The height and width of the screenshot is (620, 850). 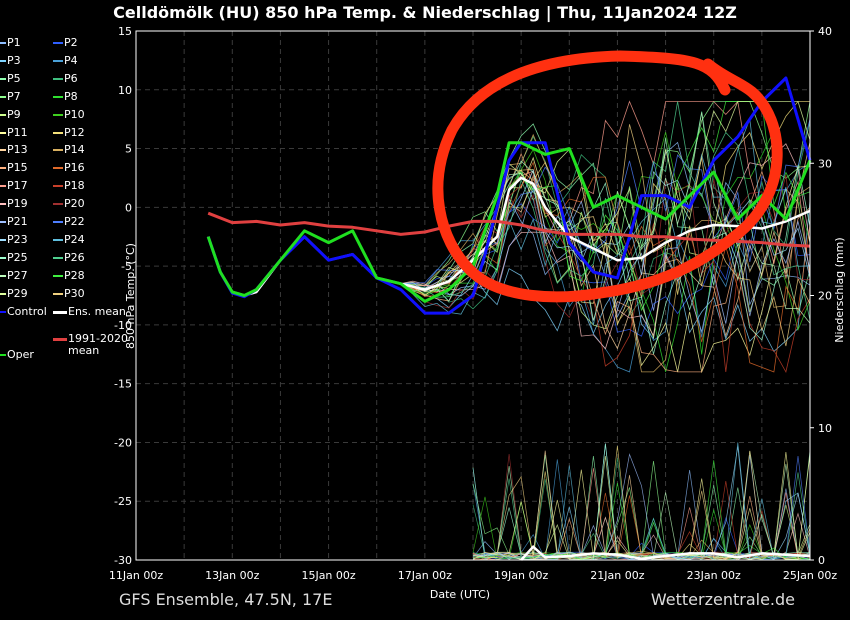 I want to click on model-info: GFS Ensemble, 47.5N, 17E, so click(x=226, y=599).